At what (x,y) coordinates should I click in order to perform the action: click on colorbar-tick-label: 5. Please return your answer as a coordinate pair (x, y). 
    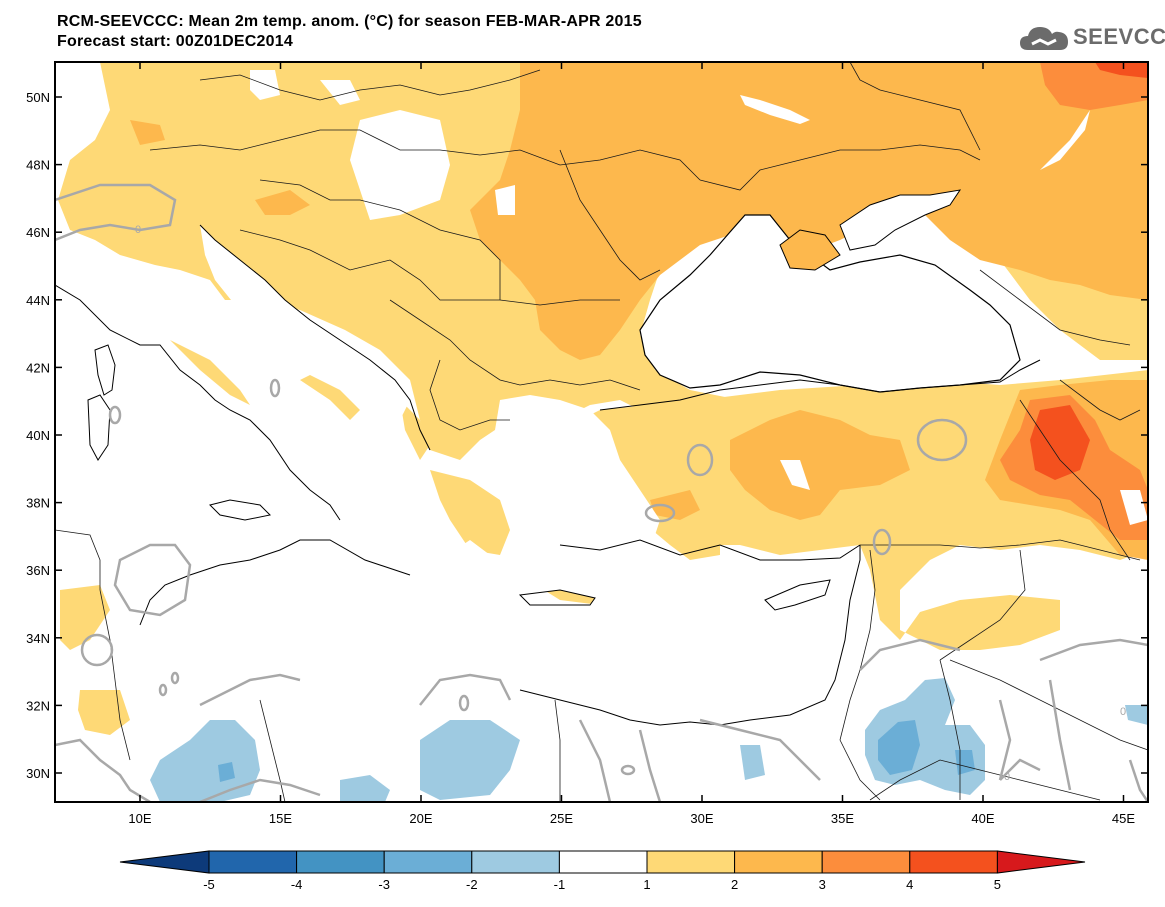
    Looking at the image, I should click on (997, 884).